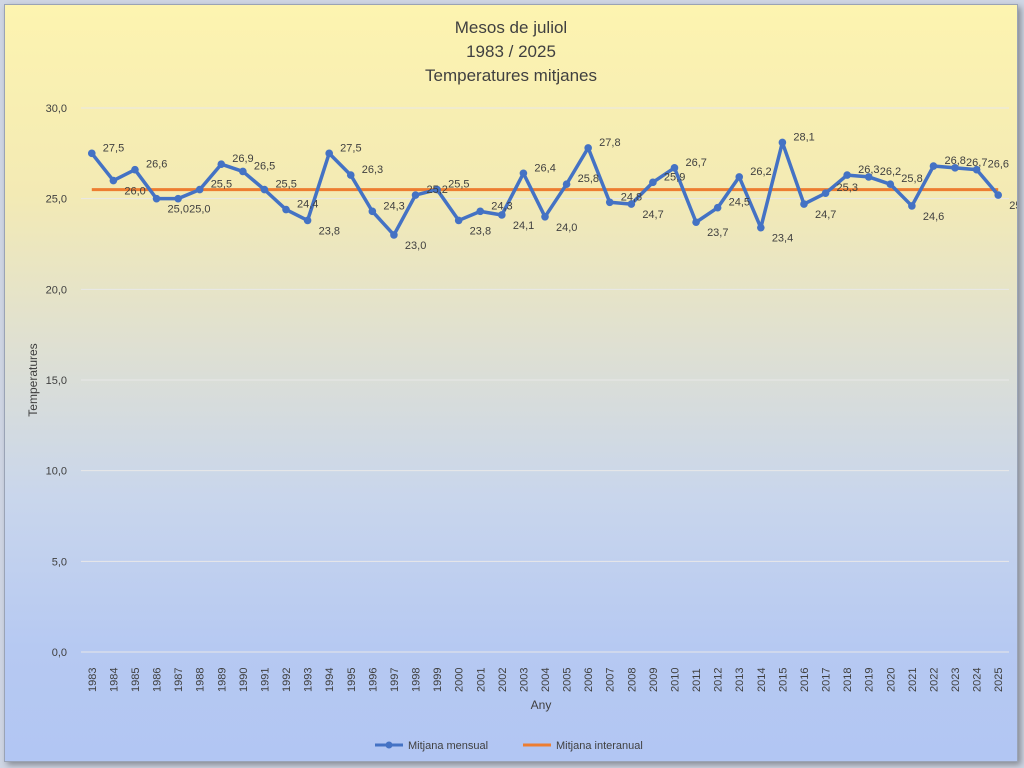 This screenshot has height=768, width=1024. I want to click on x-tick-label: 1999, so click(438, 680).